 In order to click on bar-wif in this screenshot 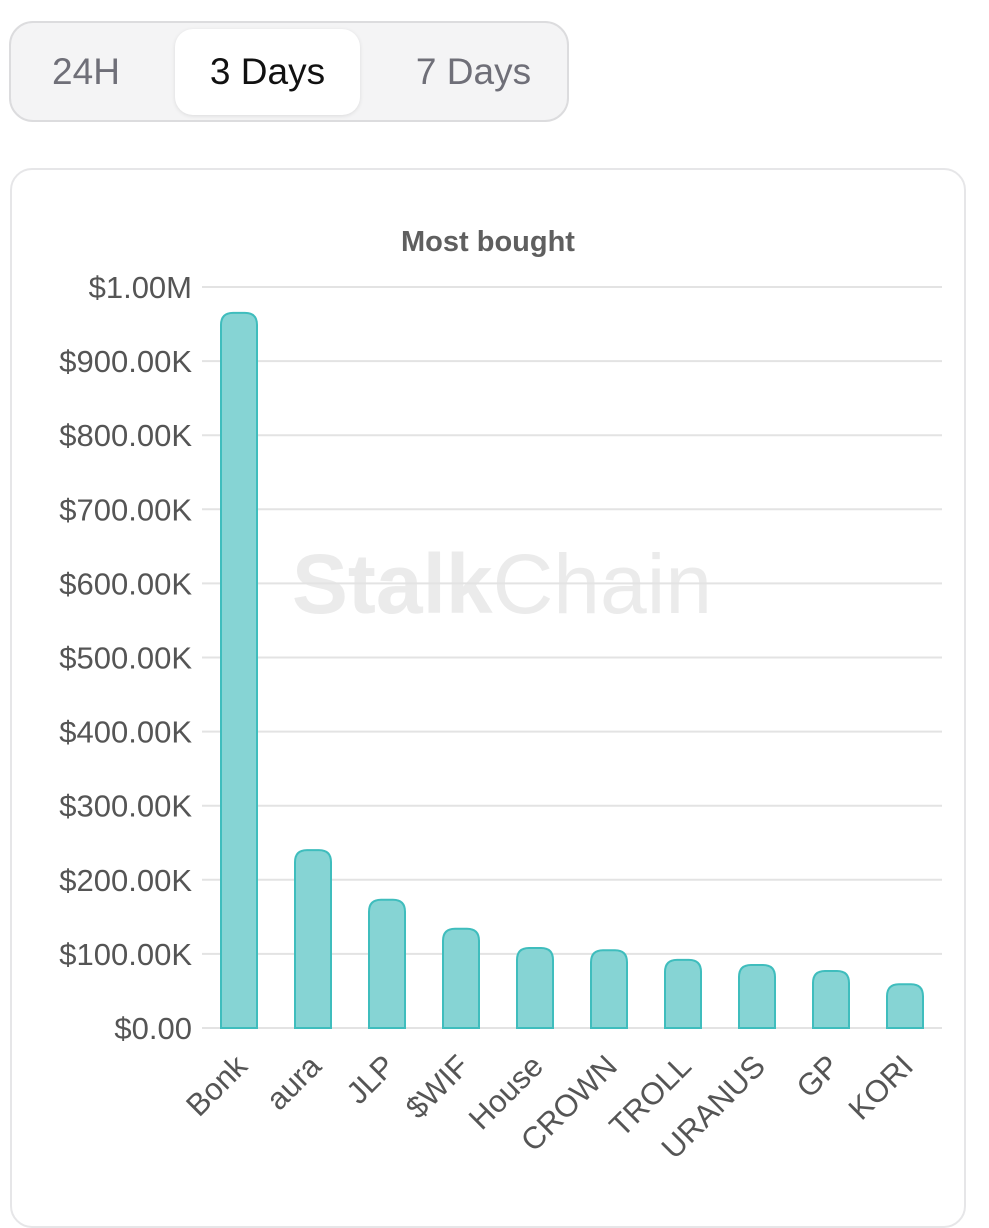, I will do `click(461, 978)`.